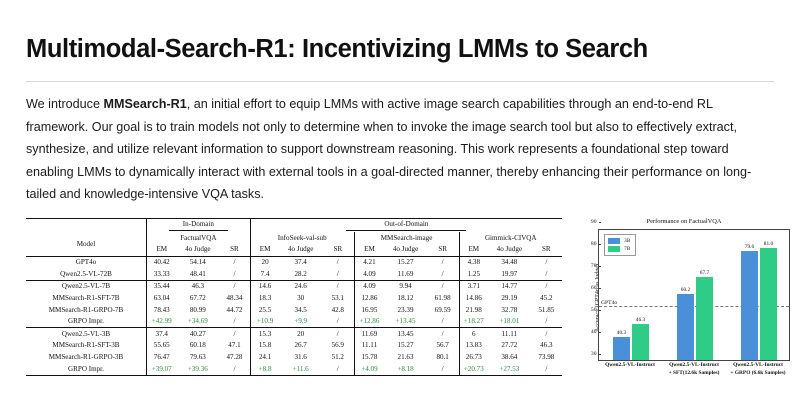 This screenshot has height=420, width=800. I want to click on chart-bar: 67.7, so click(704, 315).